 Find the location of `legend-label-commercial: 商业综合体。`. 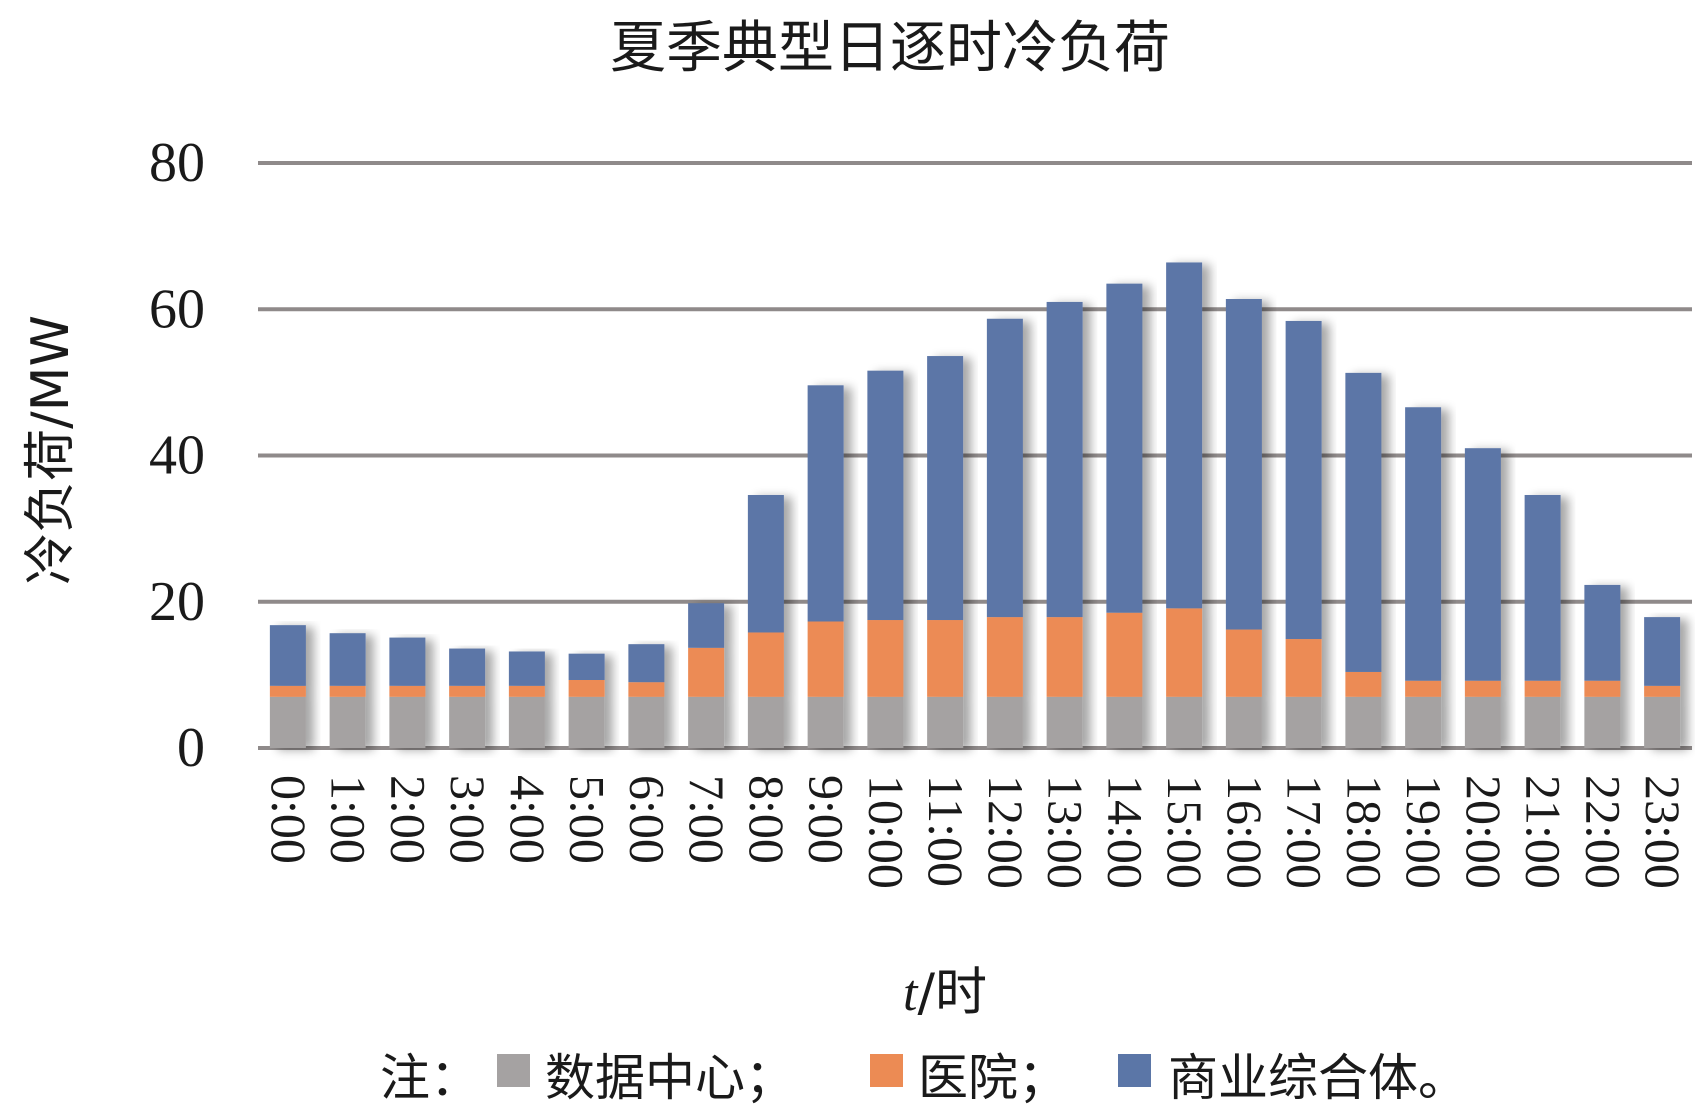

legend-label-commercial: 商业综合体。 is located at coordinates (1318, 1078).